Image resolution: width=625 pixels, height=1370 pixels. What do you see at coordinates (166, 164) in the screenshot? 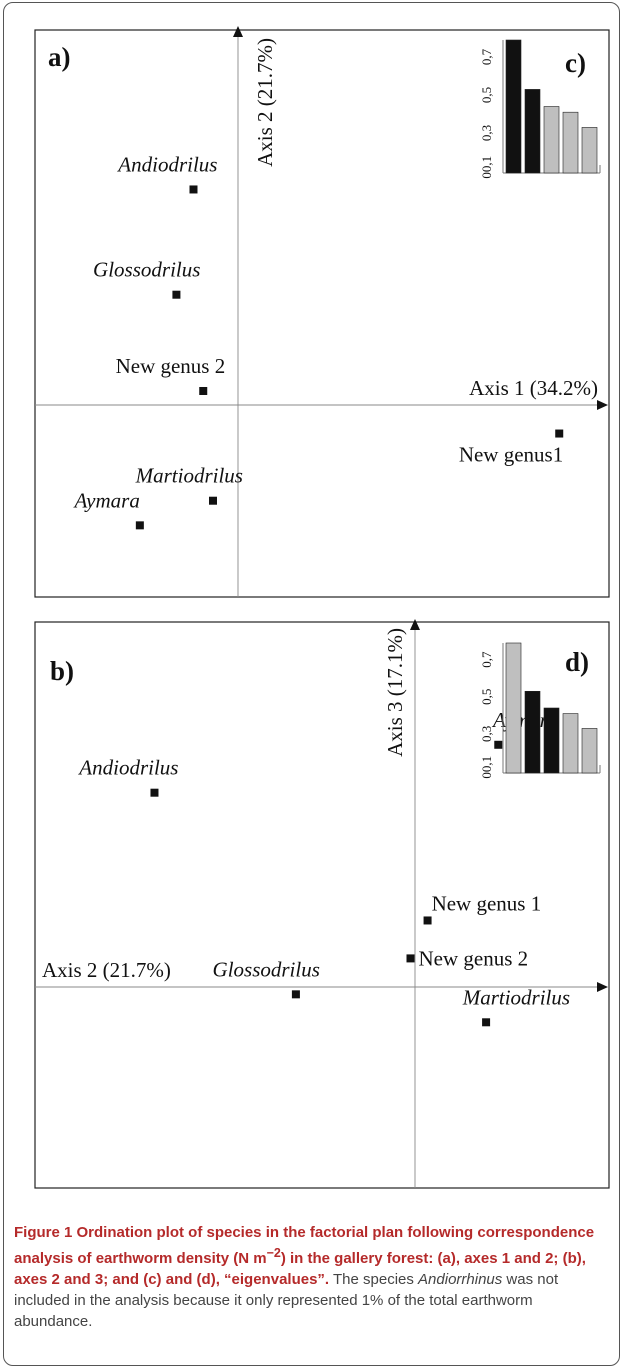
I see `panel-a-point-label-0: Andiodrilus` at bounding box center [166, 164].